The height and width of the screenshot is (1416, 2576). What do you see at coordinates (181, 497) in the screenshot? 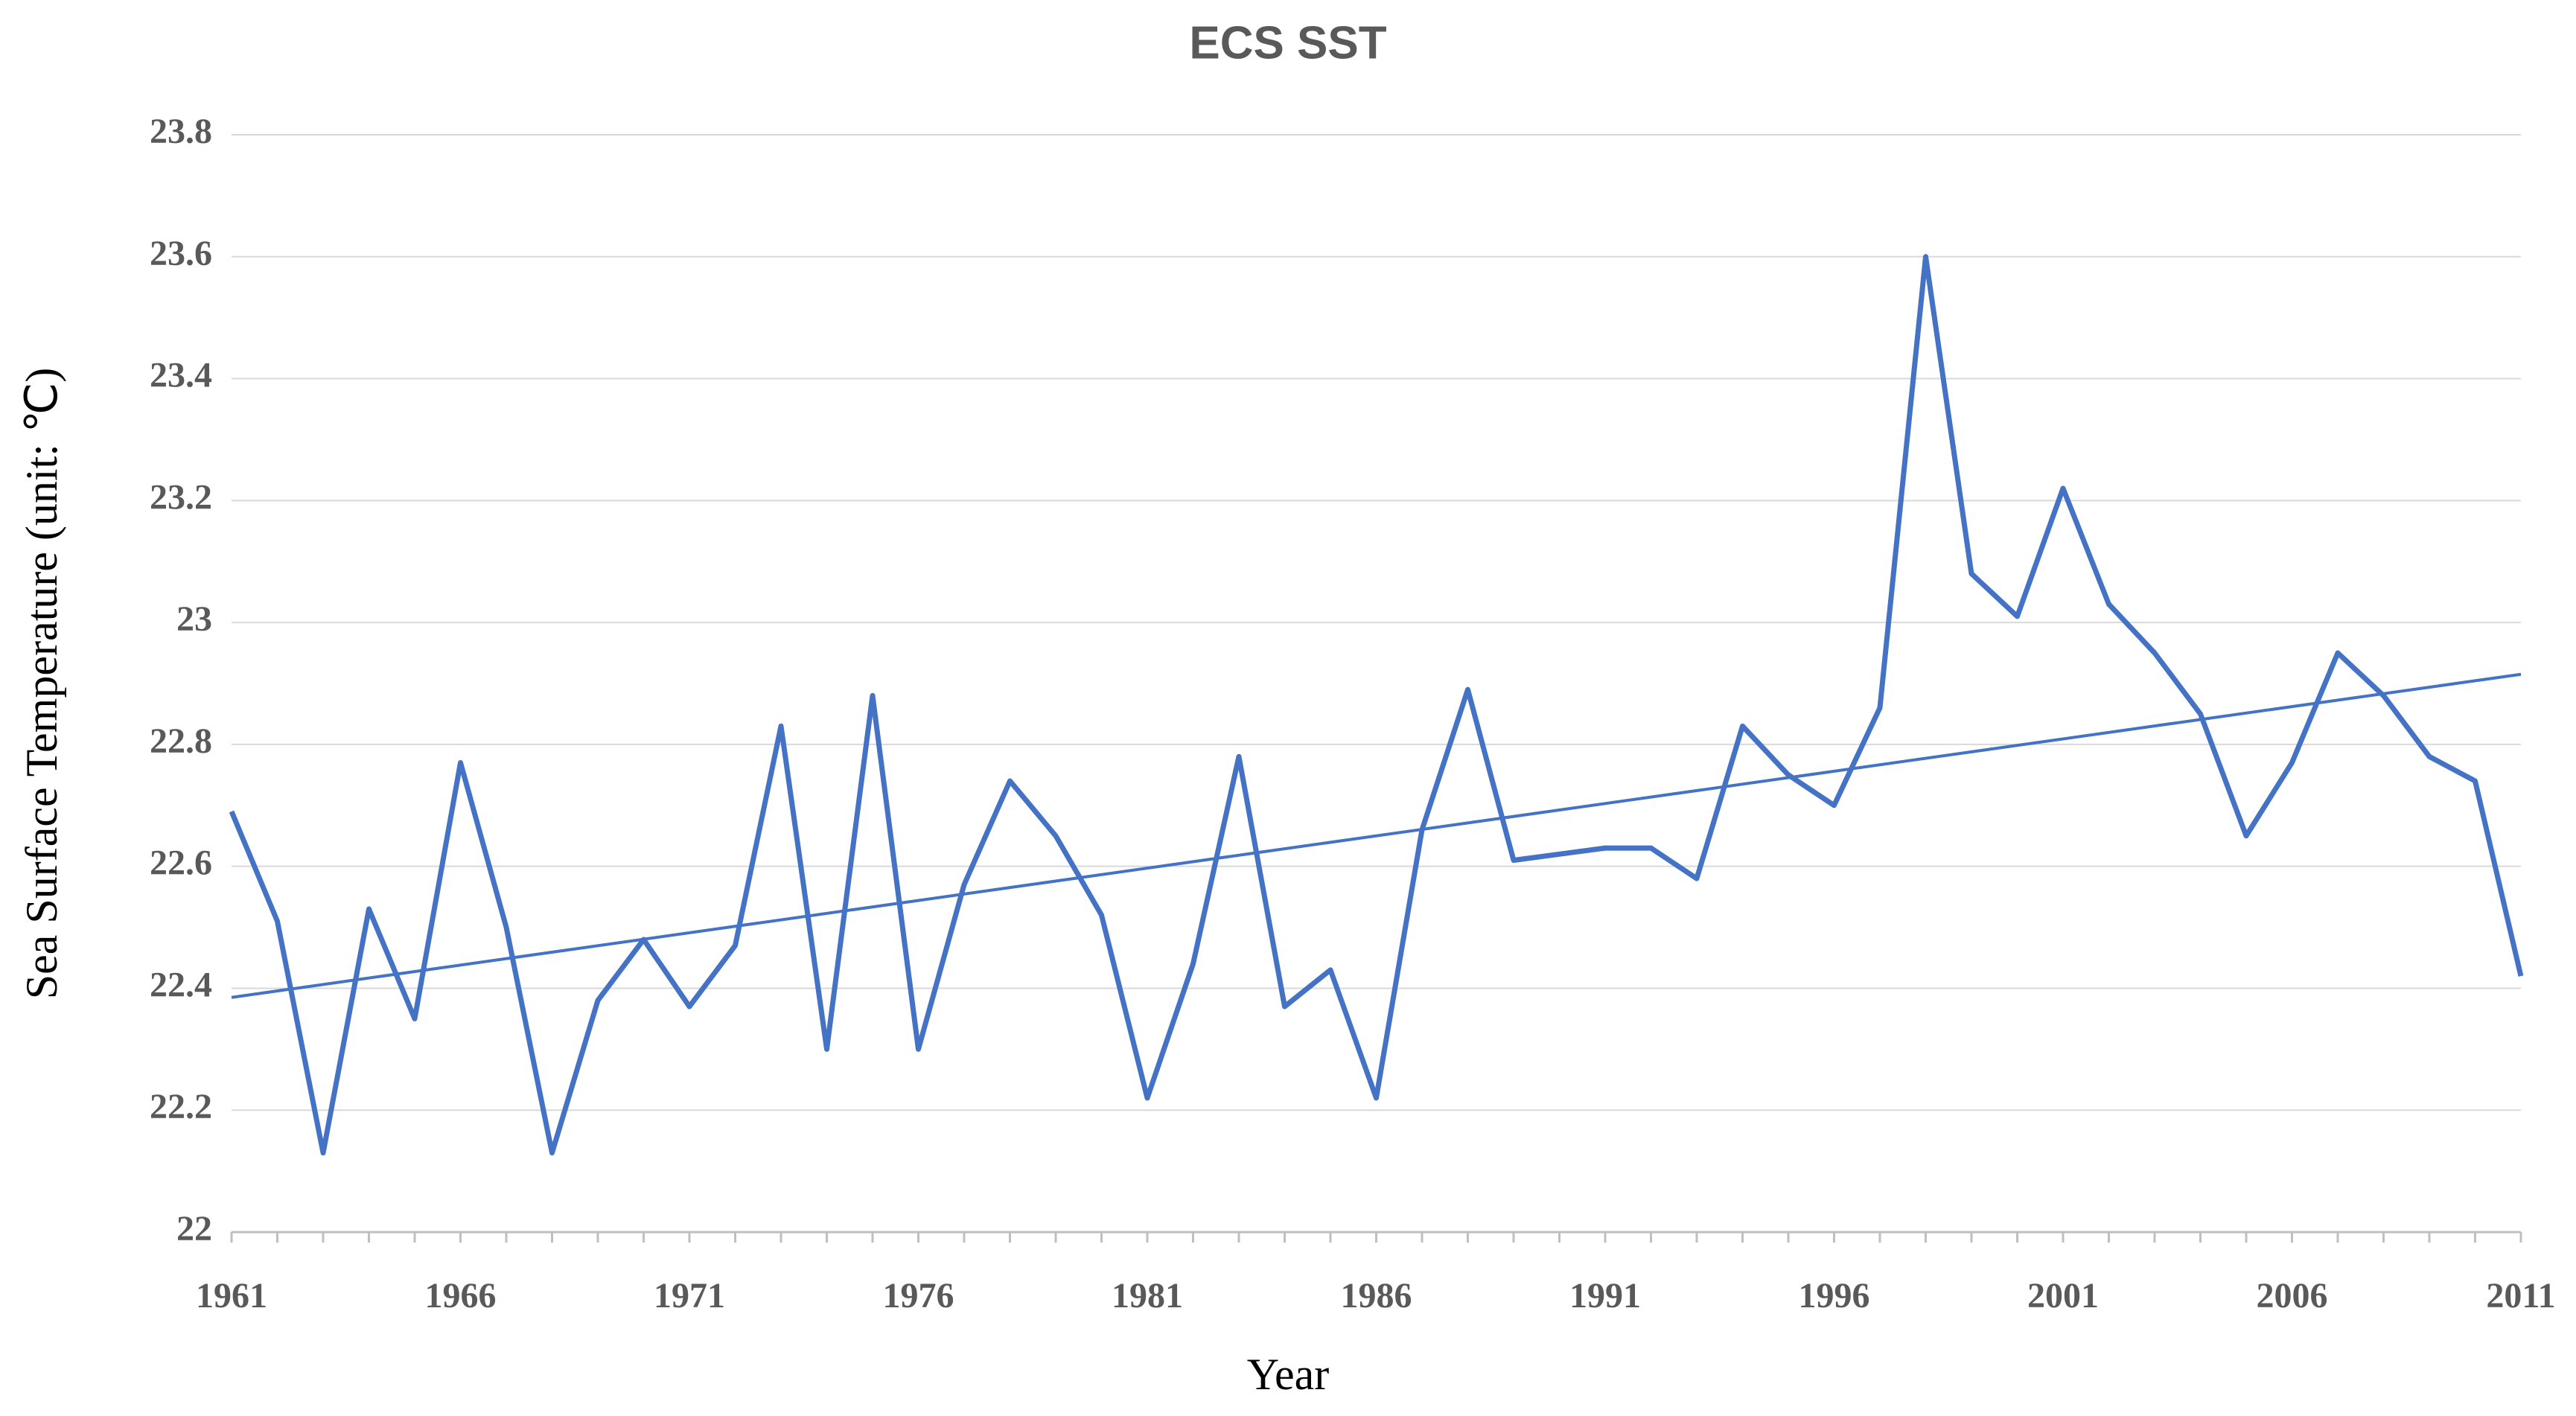
I see `y-tick-label: 23.2` at bounding box center [181, 497].